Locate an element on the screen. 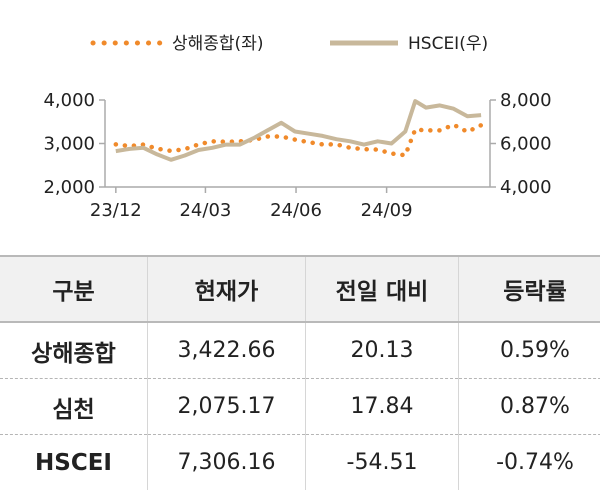 This screenshot has width=600, height=490. table-row: HSCEI 7,306.16 -54.51 -0.74% is located at coordinates (300, 462).